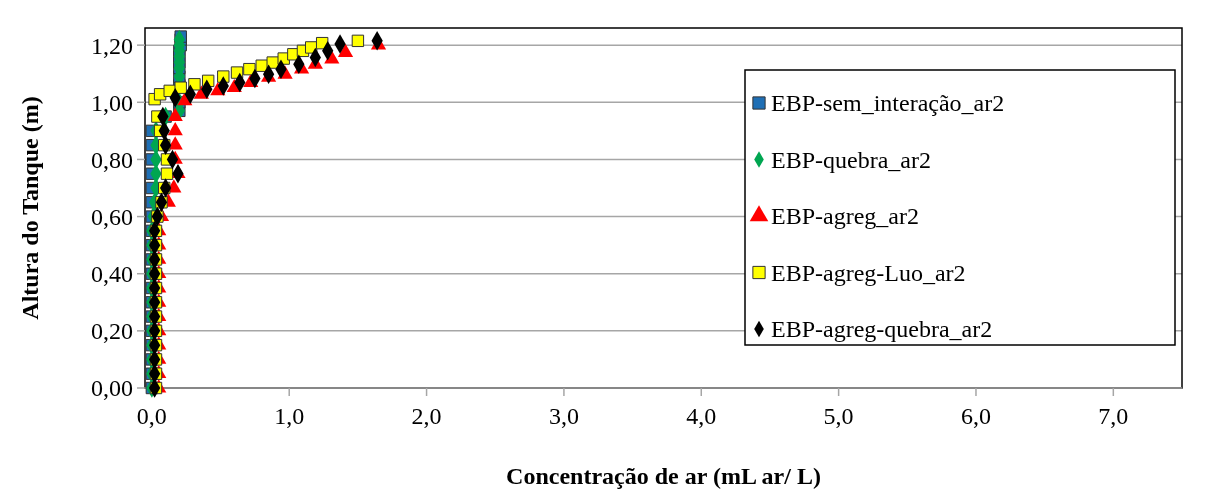  Describe the element at coordinates (888, 103) in the screenshot. I see `legend-label: EBP-sem_interação_ar2` at that location.